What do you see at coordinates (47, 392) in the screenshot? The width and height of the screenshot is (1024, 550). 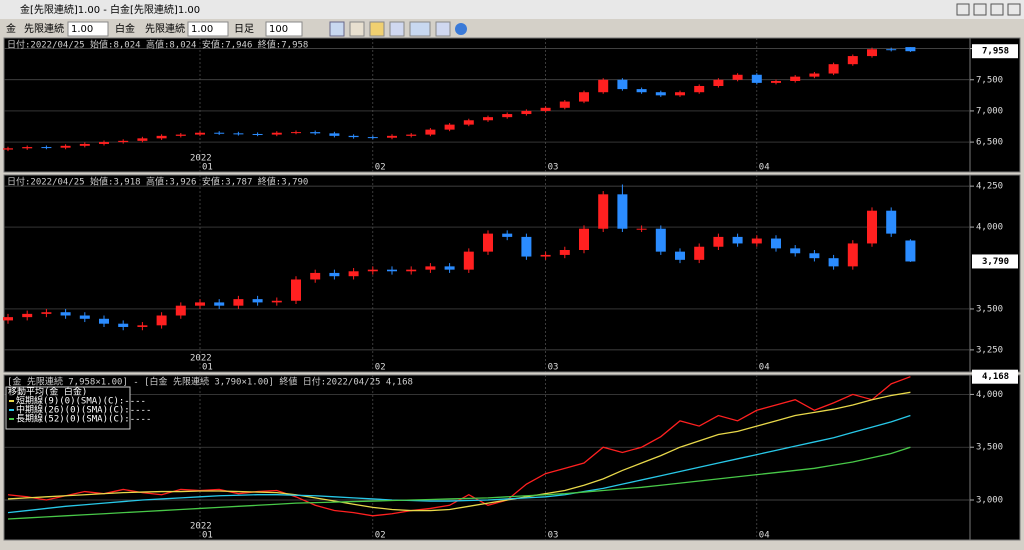 I see `legend-title: 移動平均(金 白金)` at bounding box center [47, 392].